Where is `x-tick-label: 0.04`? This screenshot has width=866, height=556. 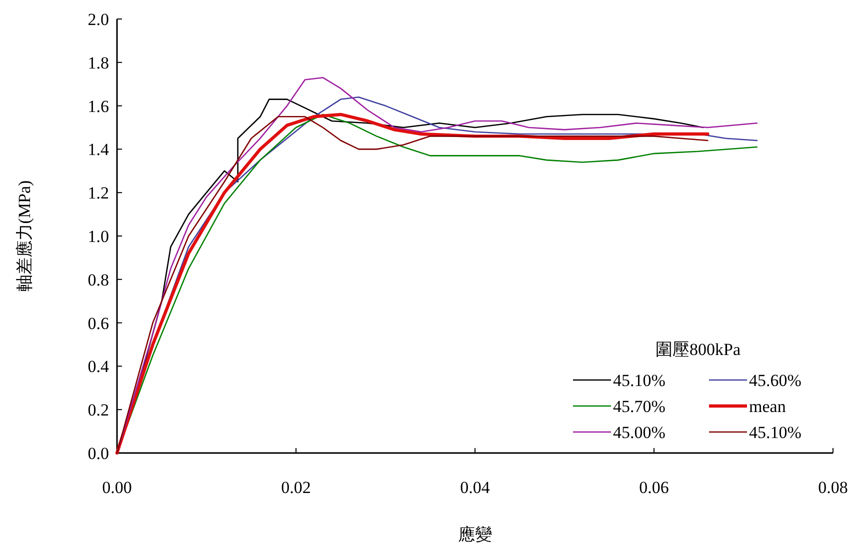
x-tick-label: 0.04 is located at coordinates (475, 487).